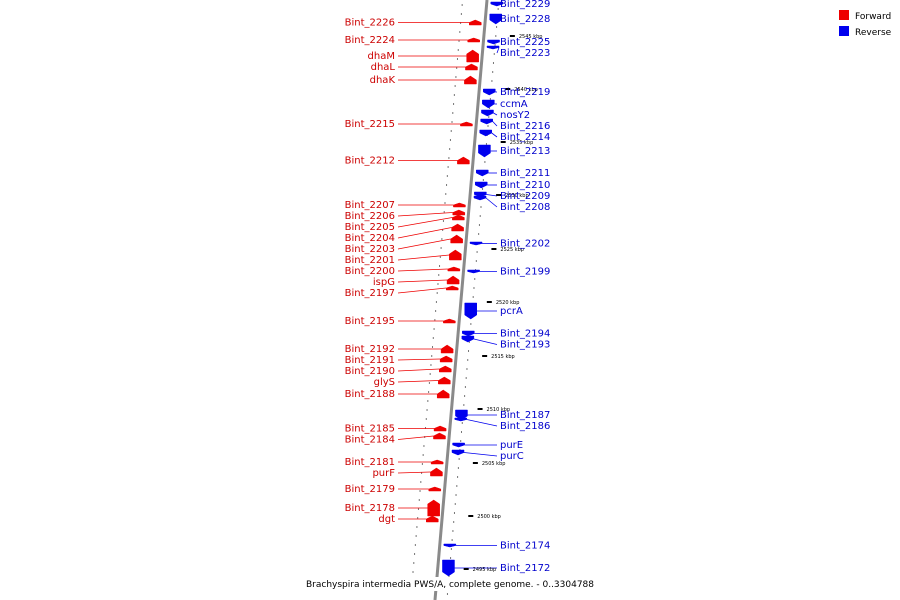 This screenshot has height=600, width=900. What do you see at coordinates (370, 249) in the screenshot?
I see `gene-label: Bint_2203` at bounding box center [370, 249].